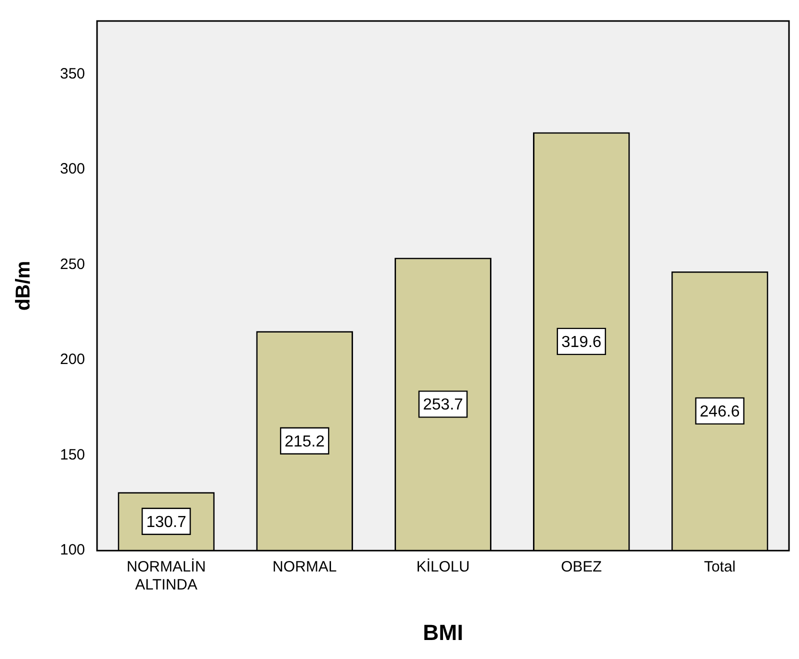 This screenshot has height=659, width=799. I want to click on data-label: 253.7, so click(443, 405).